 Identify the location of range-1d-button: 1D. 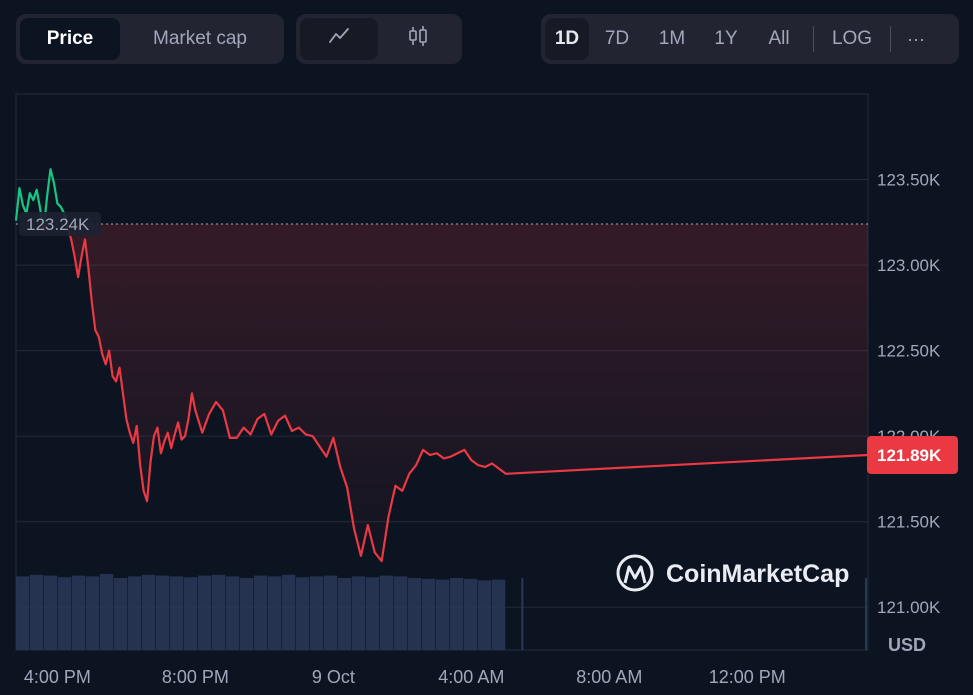
(567, 39).